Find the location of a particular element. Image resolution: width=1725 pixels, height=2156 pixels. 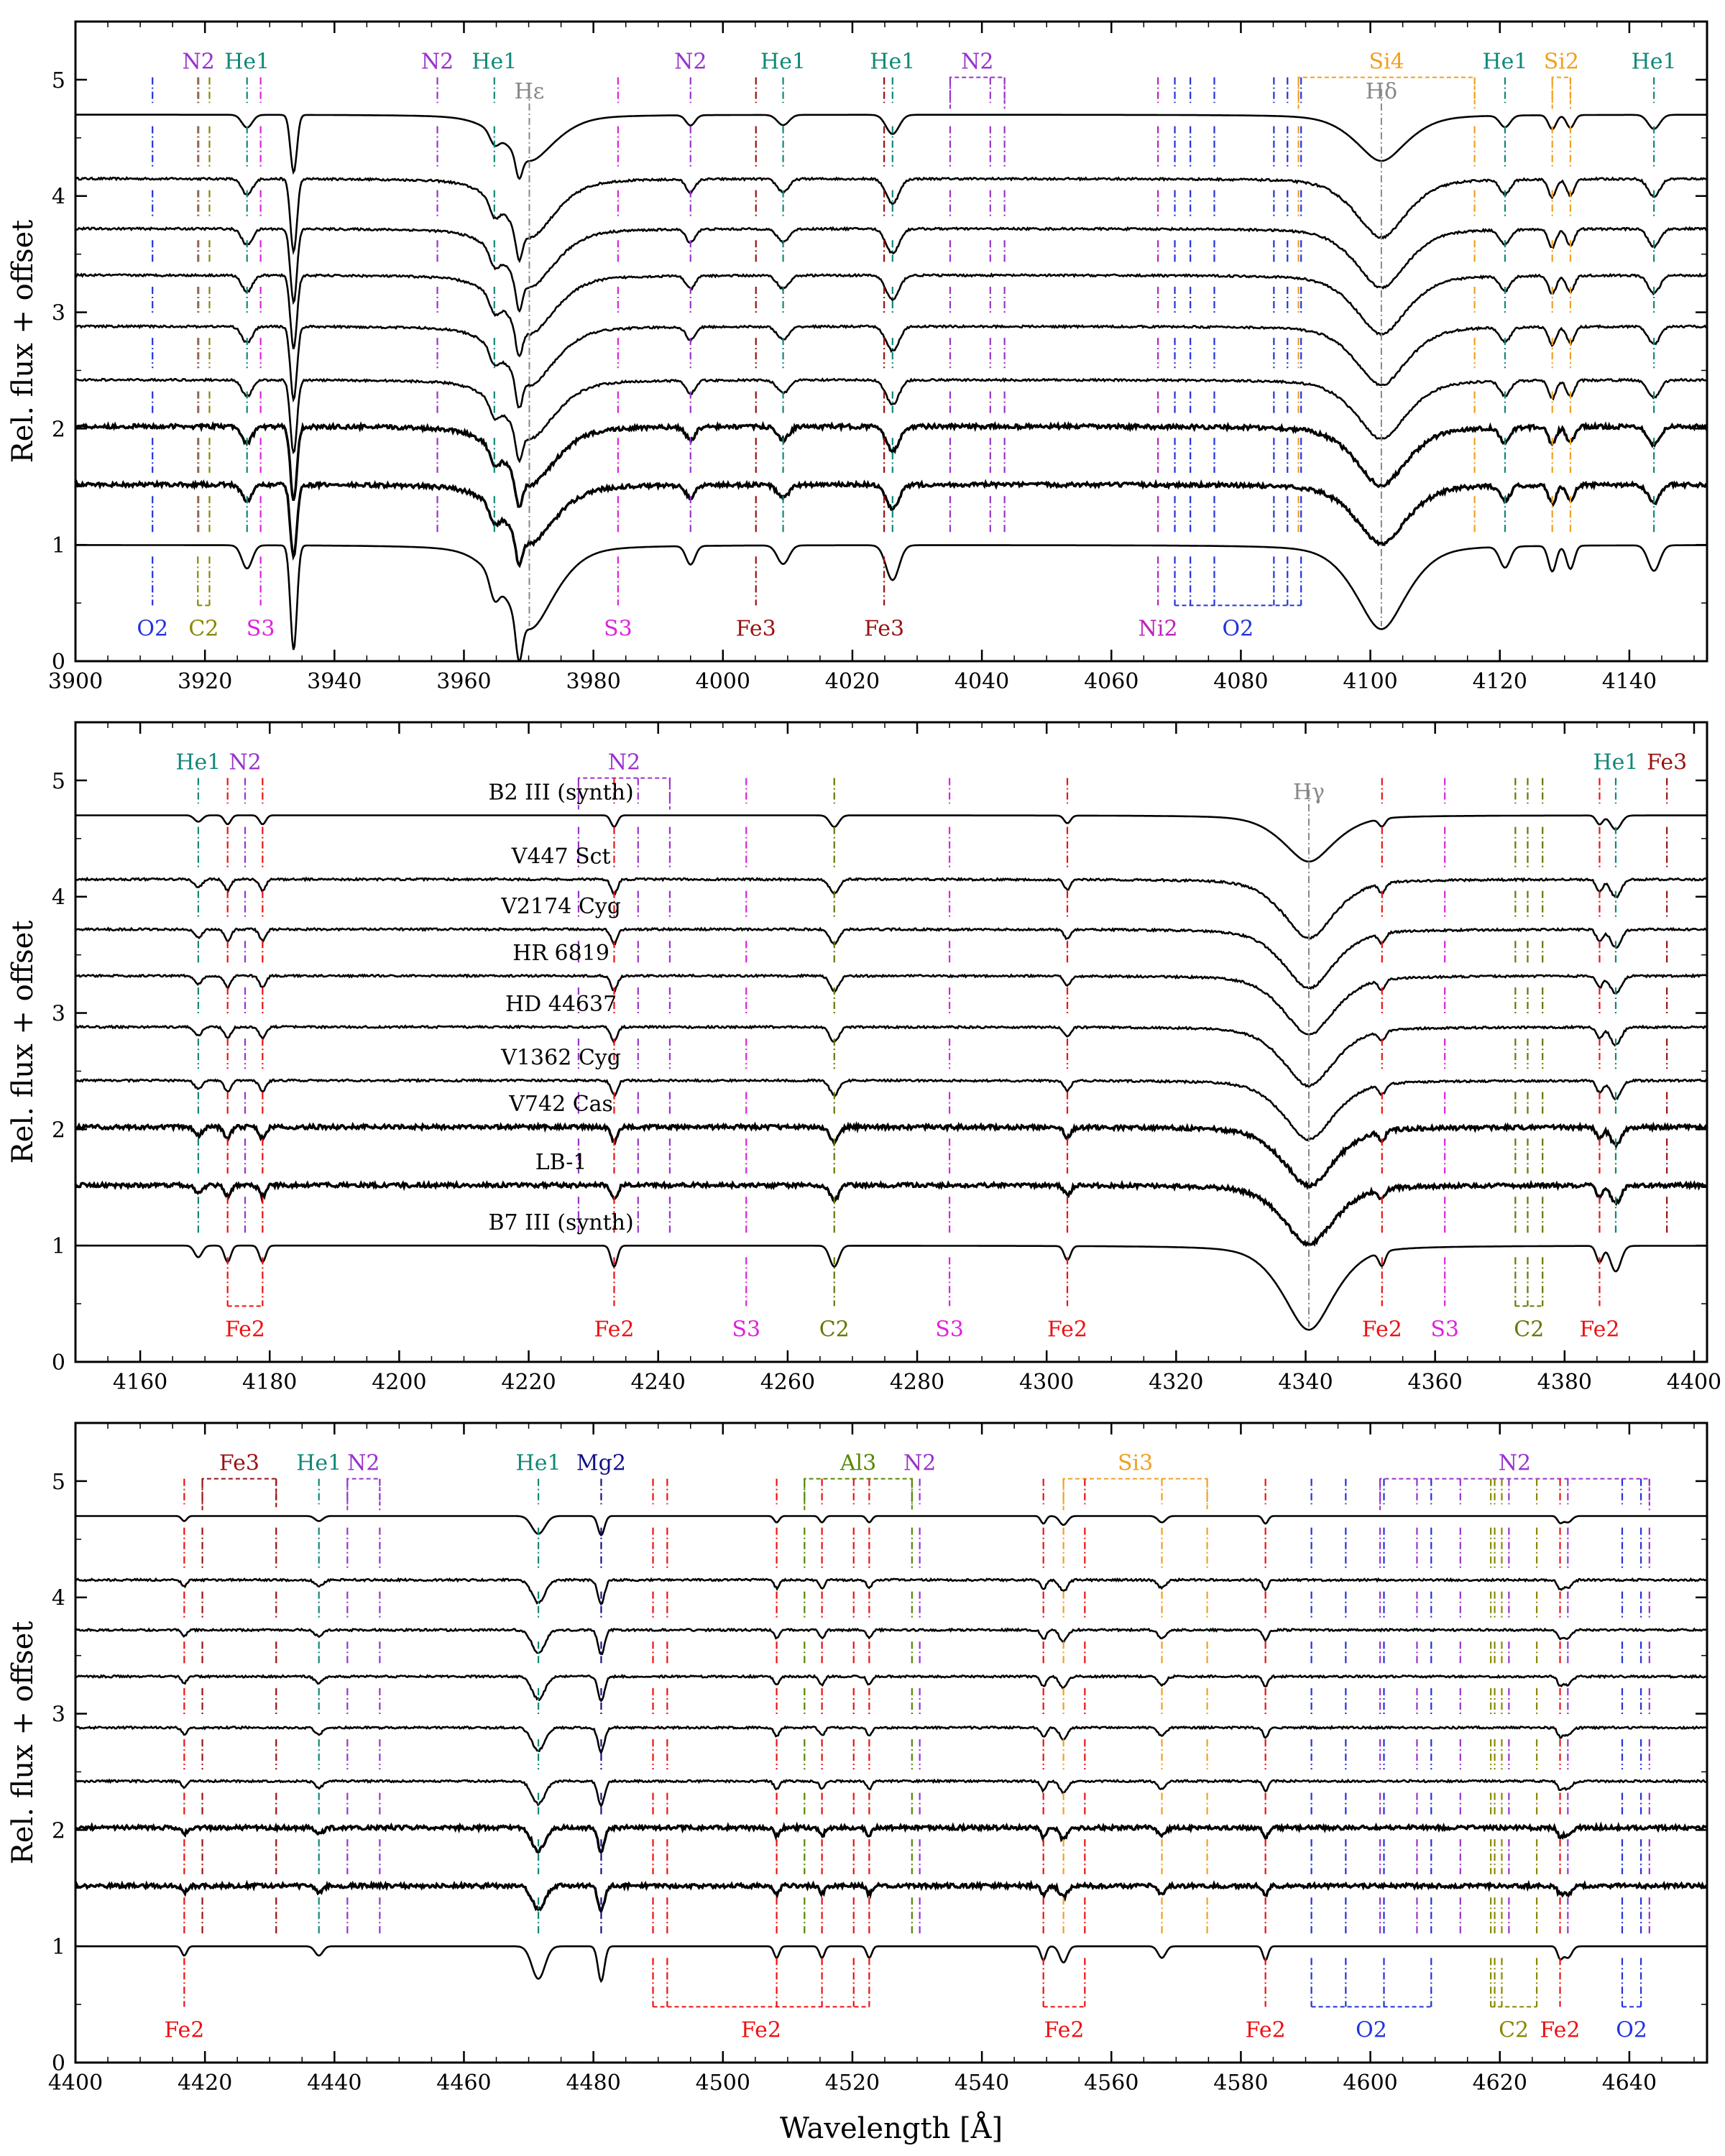

x-tick-label: 4260 is located at coordinates (787, 1382).